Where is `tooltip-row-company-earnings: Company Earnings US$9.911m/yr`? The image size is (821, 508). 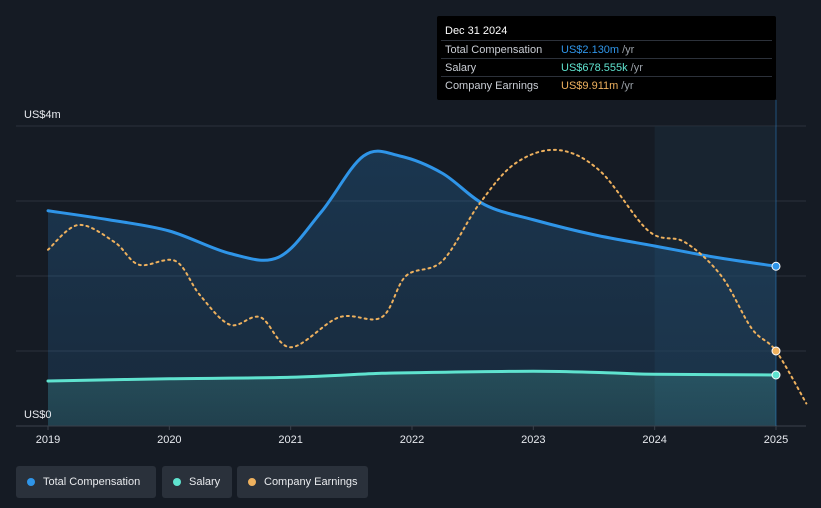
tooltip-row-company-earnings: Company Earnings US$9.911m/yr is located at coordinates (606, 85).